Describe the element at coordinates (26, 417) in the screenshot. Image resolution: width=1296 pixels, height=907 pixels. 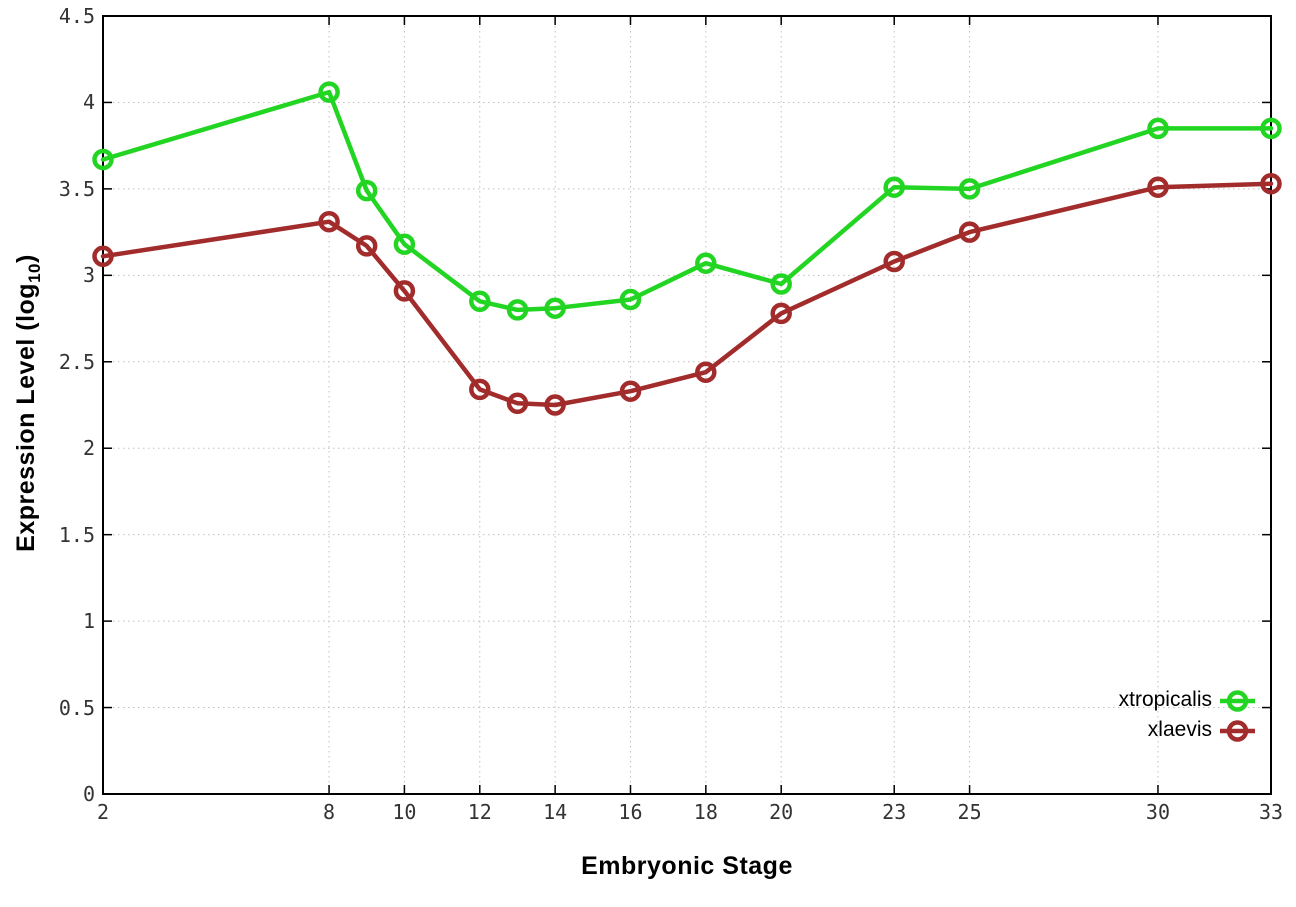
I see `y-axis-title-main: Expression Level (log` at that location.